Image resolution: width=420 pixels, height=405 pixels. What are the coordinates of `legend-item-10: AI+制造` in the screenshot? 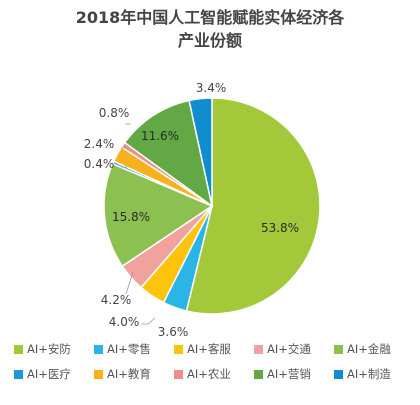 It's located at (374, 374).